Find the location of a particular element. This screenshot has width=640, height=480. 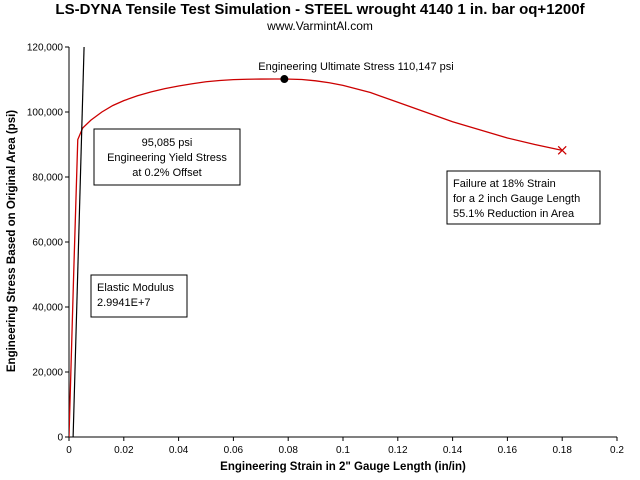

x-tick-label: 0.12 is located at coordinates (398, 450).